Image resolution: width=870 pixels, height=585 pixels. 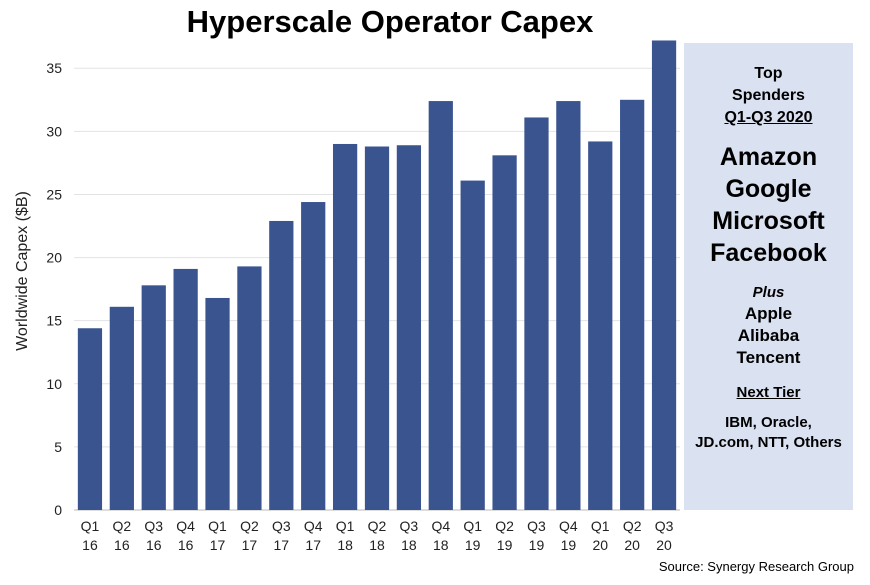 What do you see at coordinates (768, 292) in the screenshot?
I see `plus-label: Plus` at bounding box center [768, 292].